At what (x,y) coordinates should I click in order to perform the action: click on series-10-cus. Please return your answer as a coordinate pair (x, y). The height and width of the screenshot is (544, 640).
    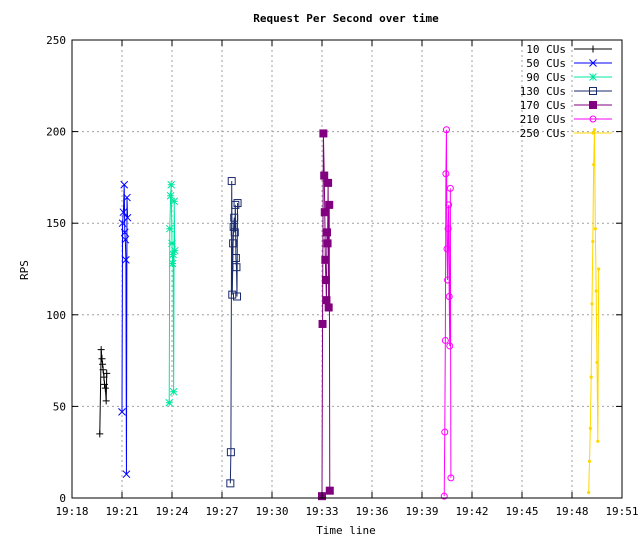
    Looking at the image, I should click on (103, 392).